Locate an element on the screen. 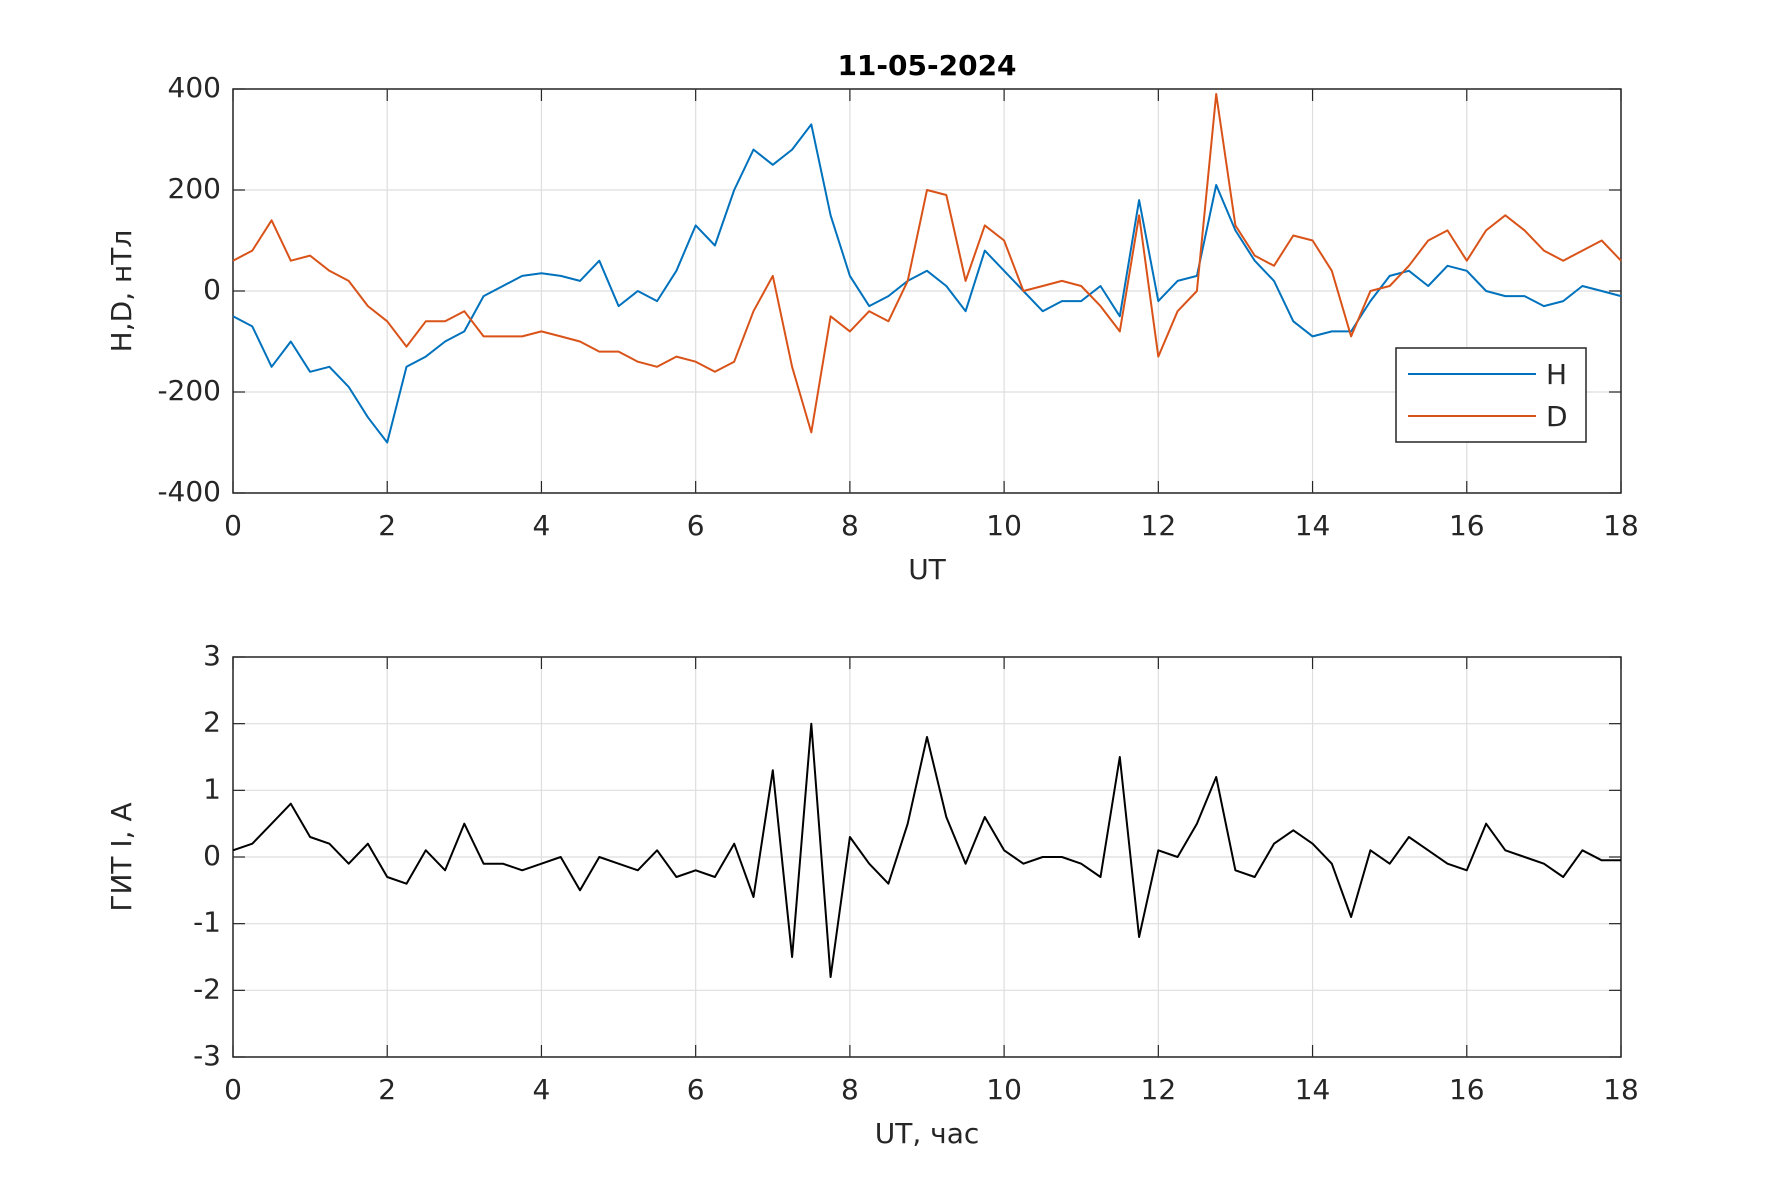 The width and height of the screenshot is (1772, 1181). legend-label: H is located at coordinates (1556, 374).